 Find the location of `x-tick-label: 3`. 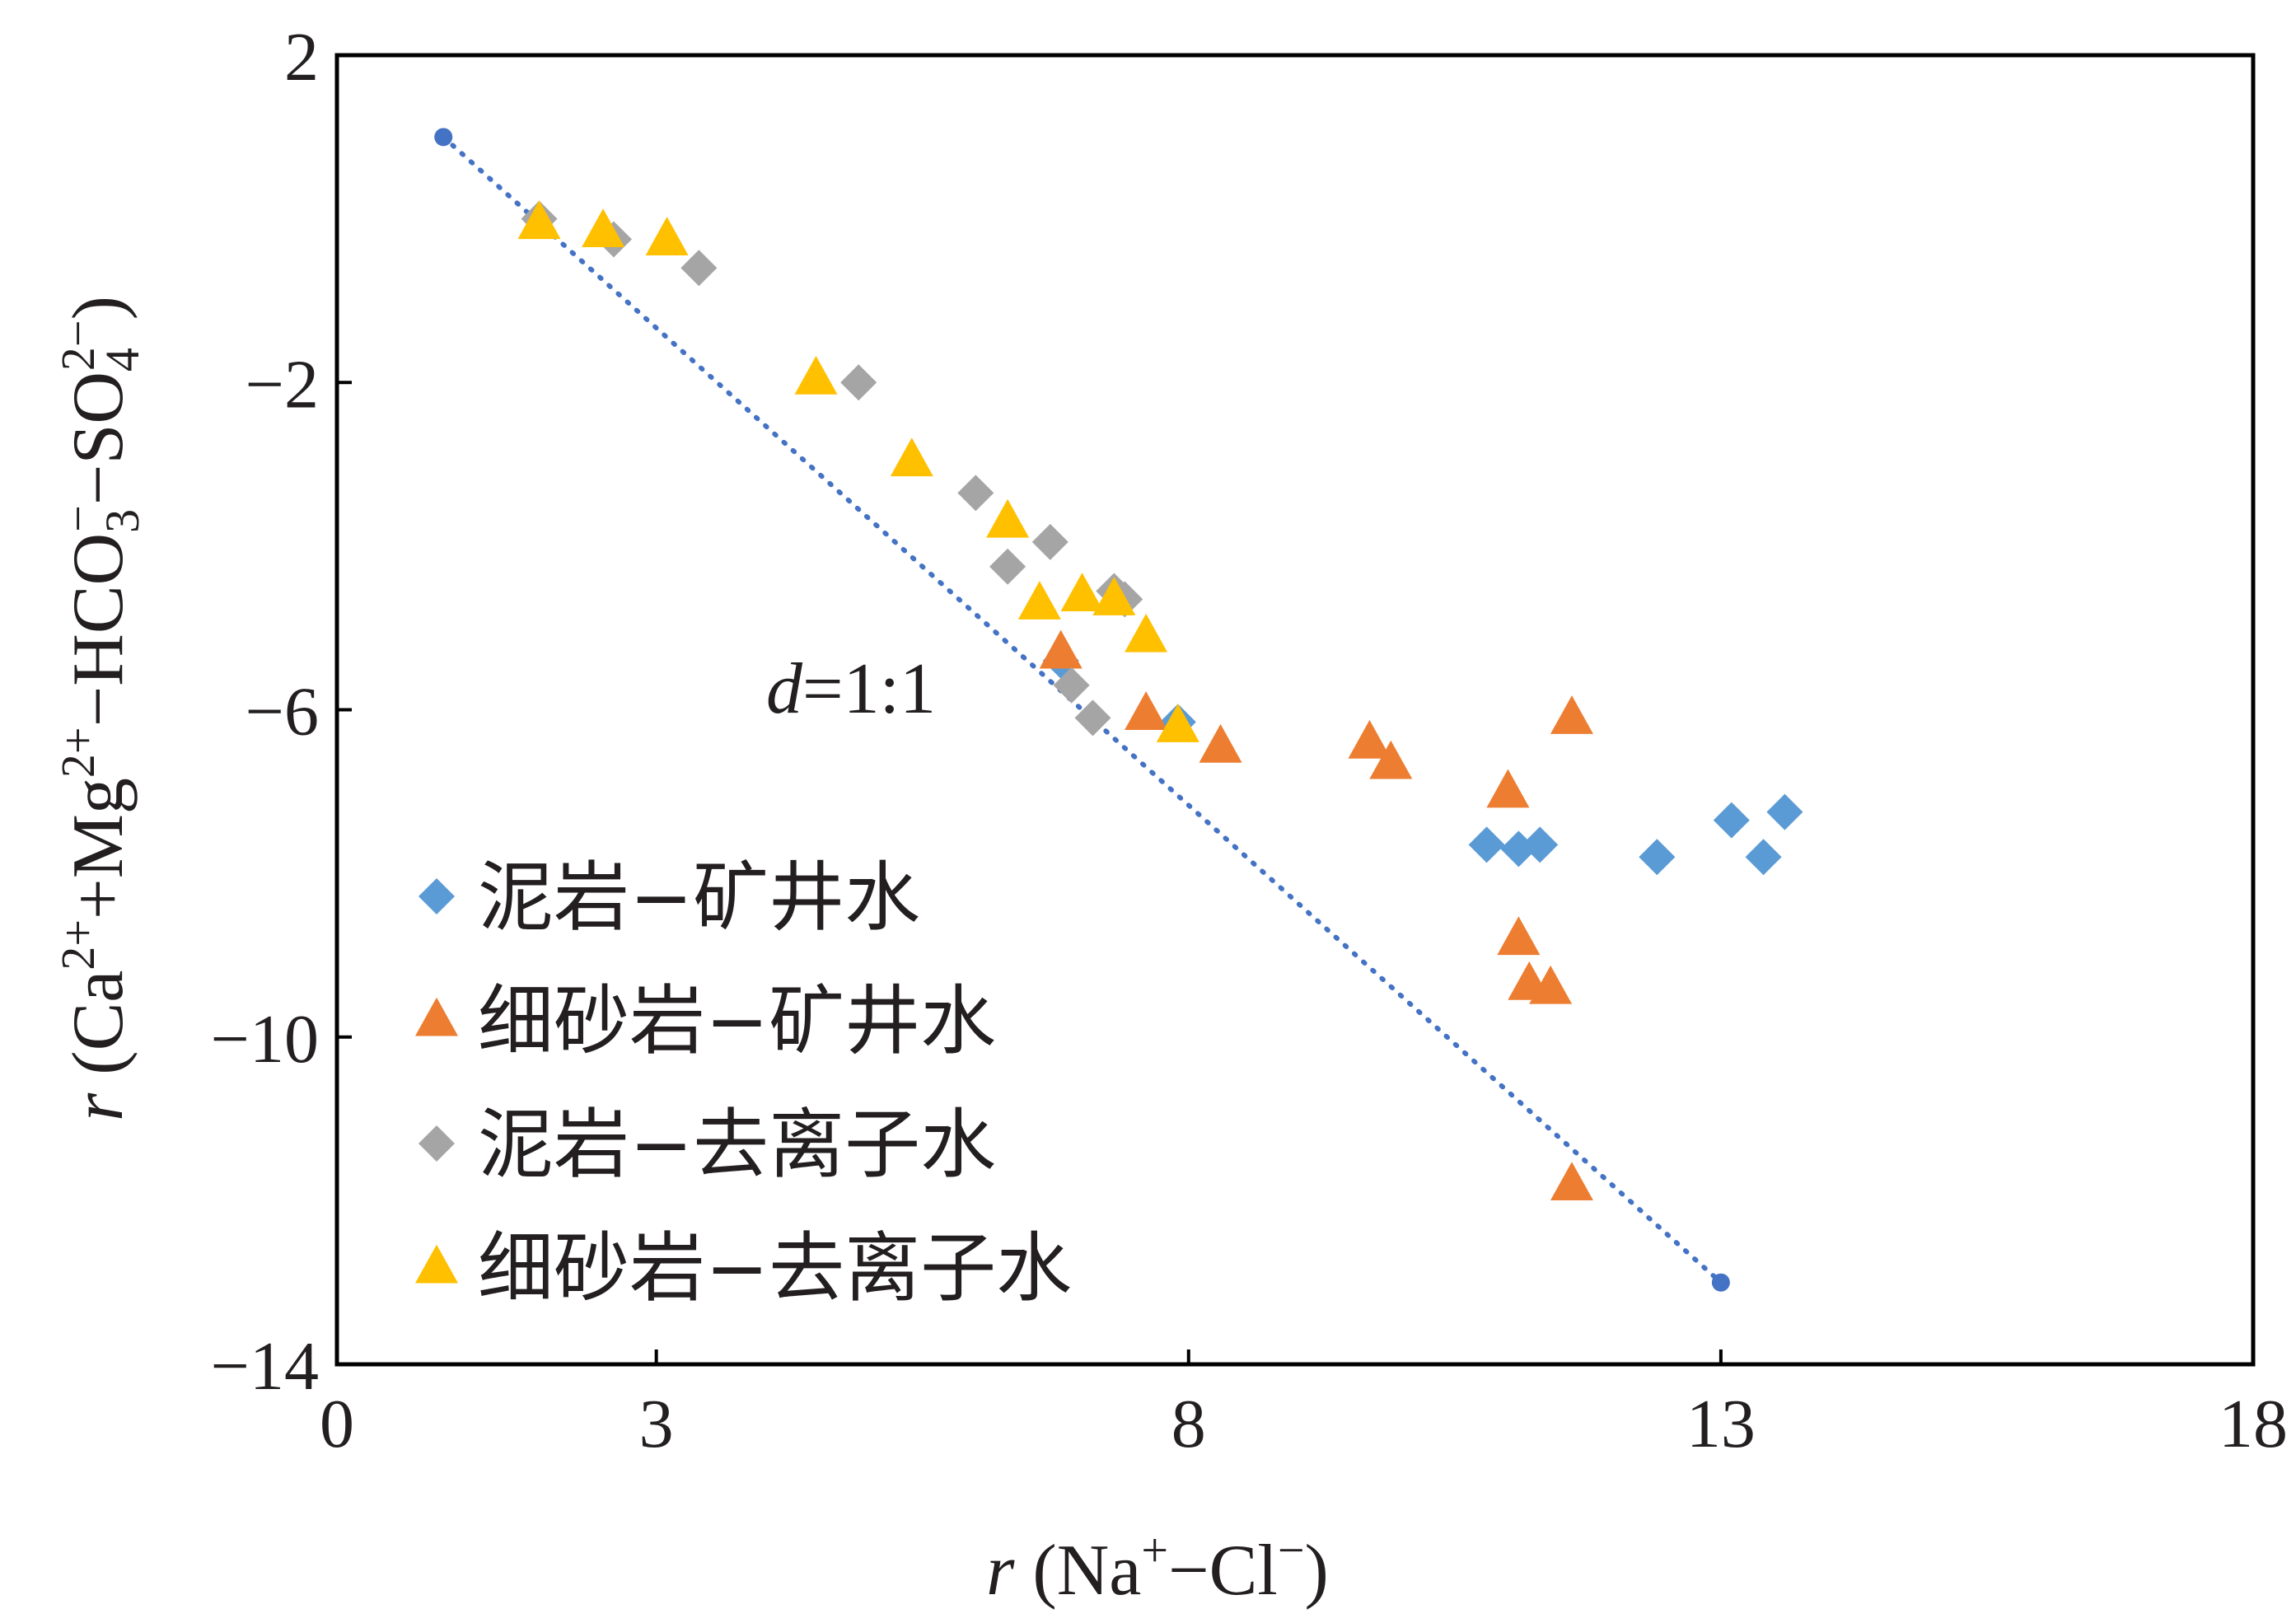

x-tick-label: 3 is located at coordinates (656, 1424).